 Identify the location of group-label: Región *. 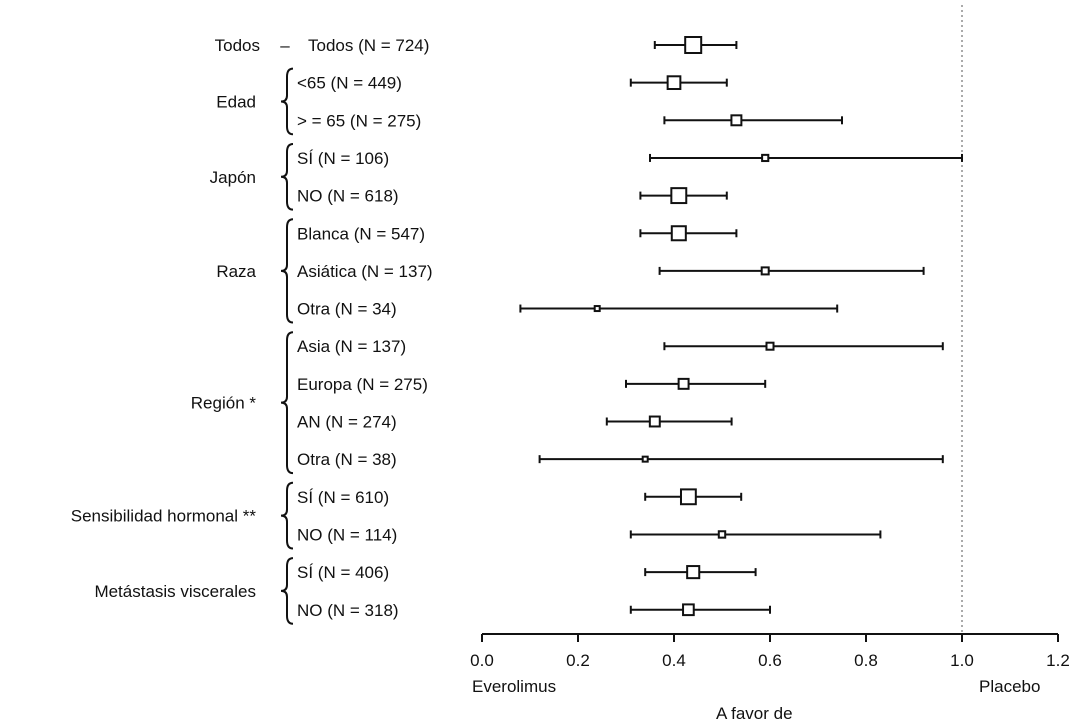
(224, 403).